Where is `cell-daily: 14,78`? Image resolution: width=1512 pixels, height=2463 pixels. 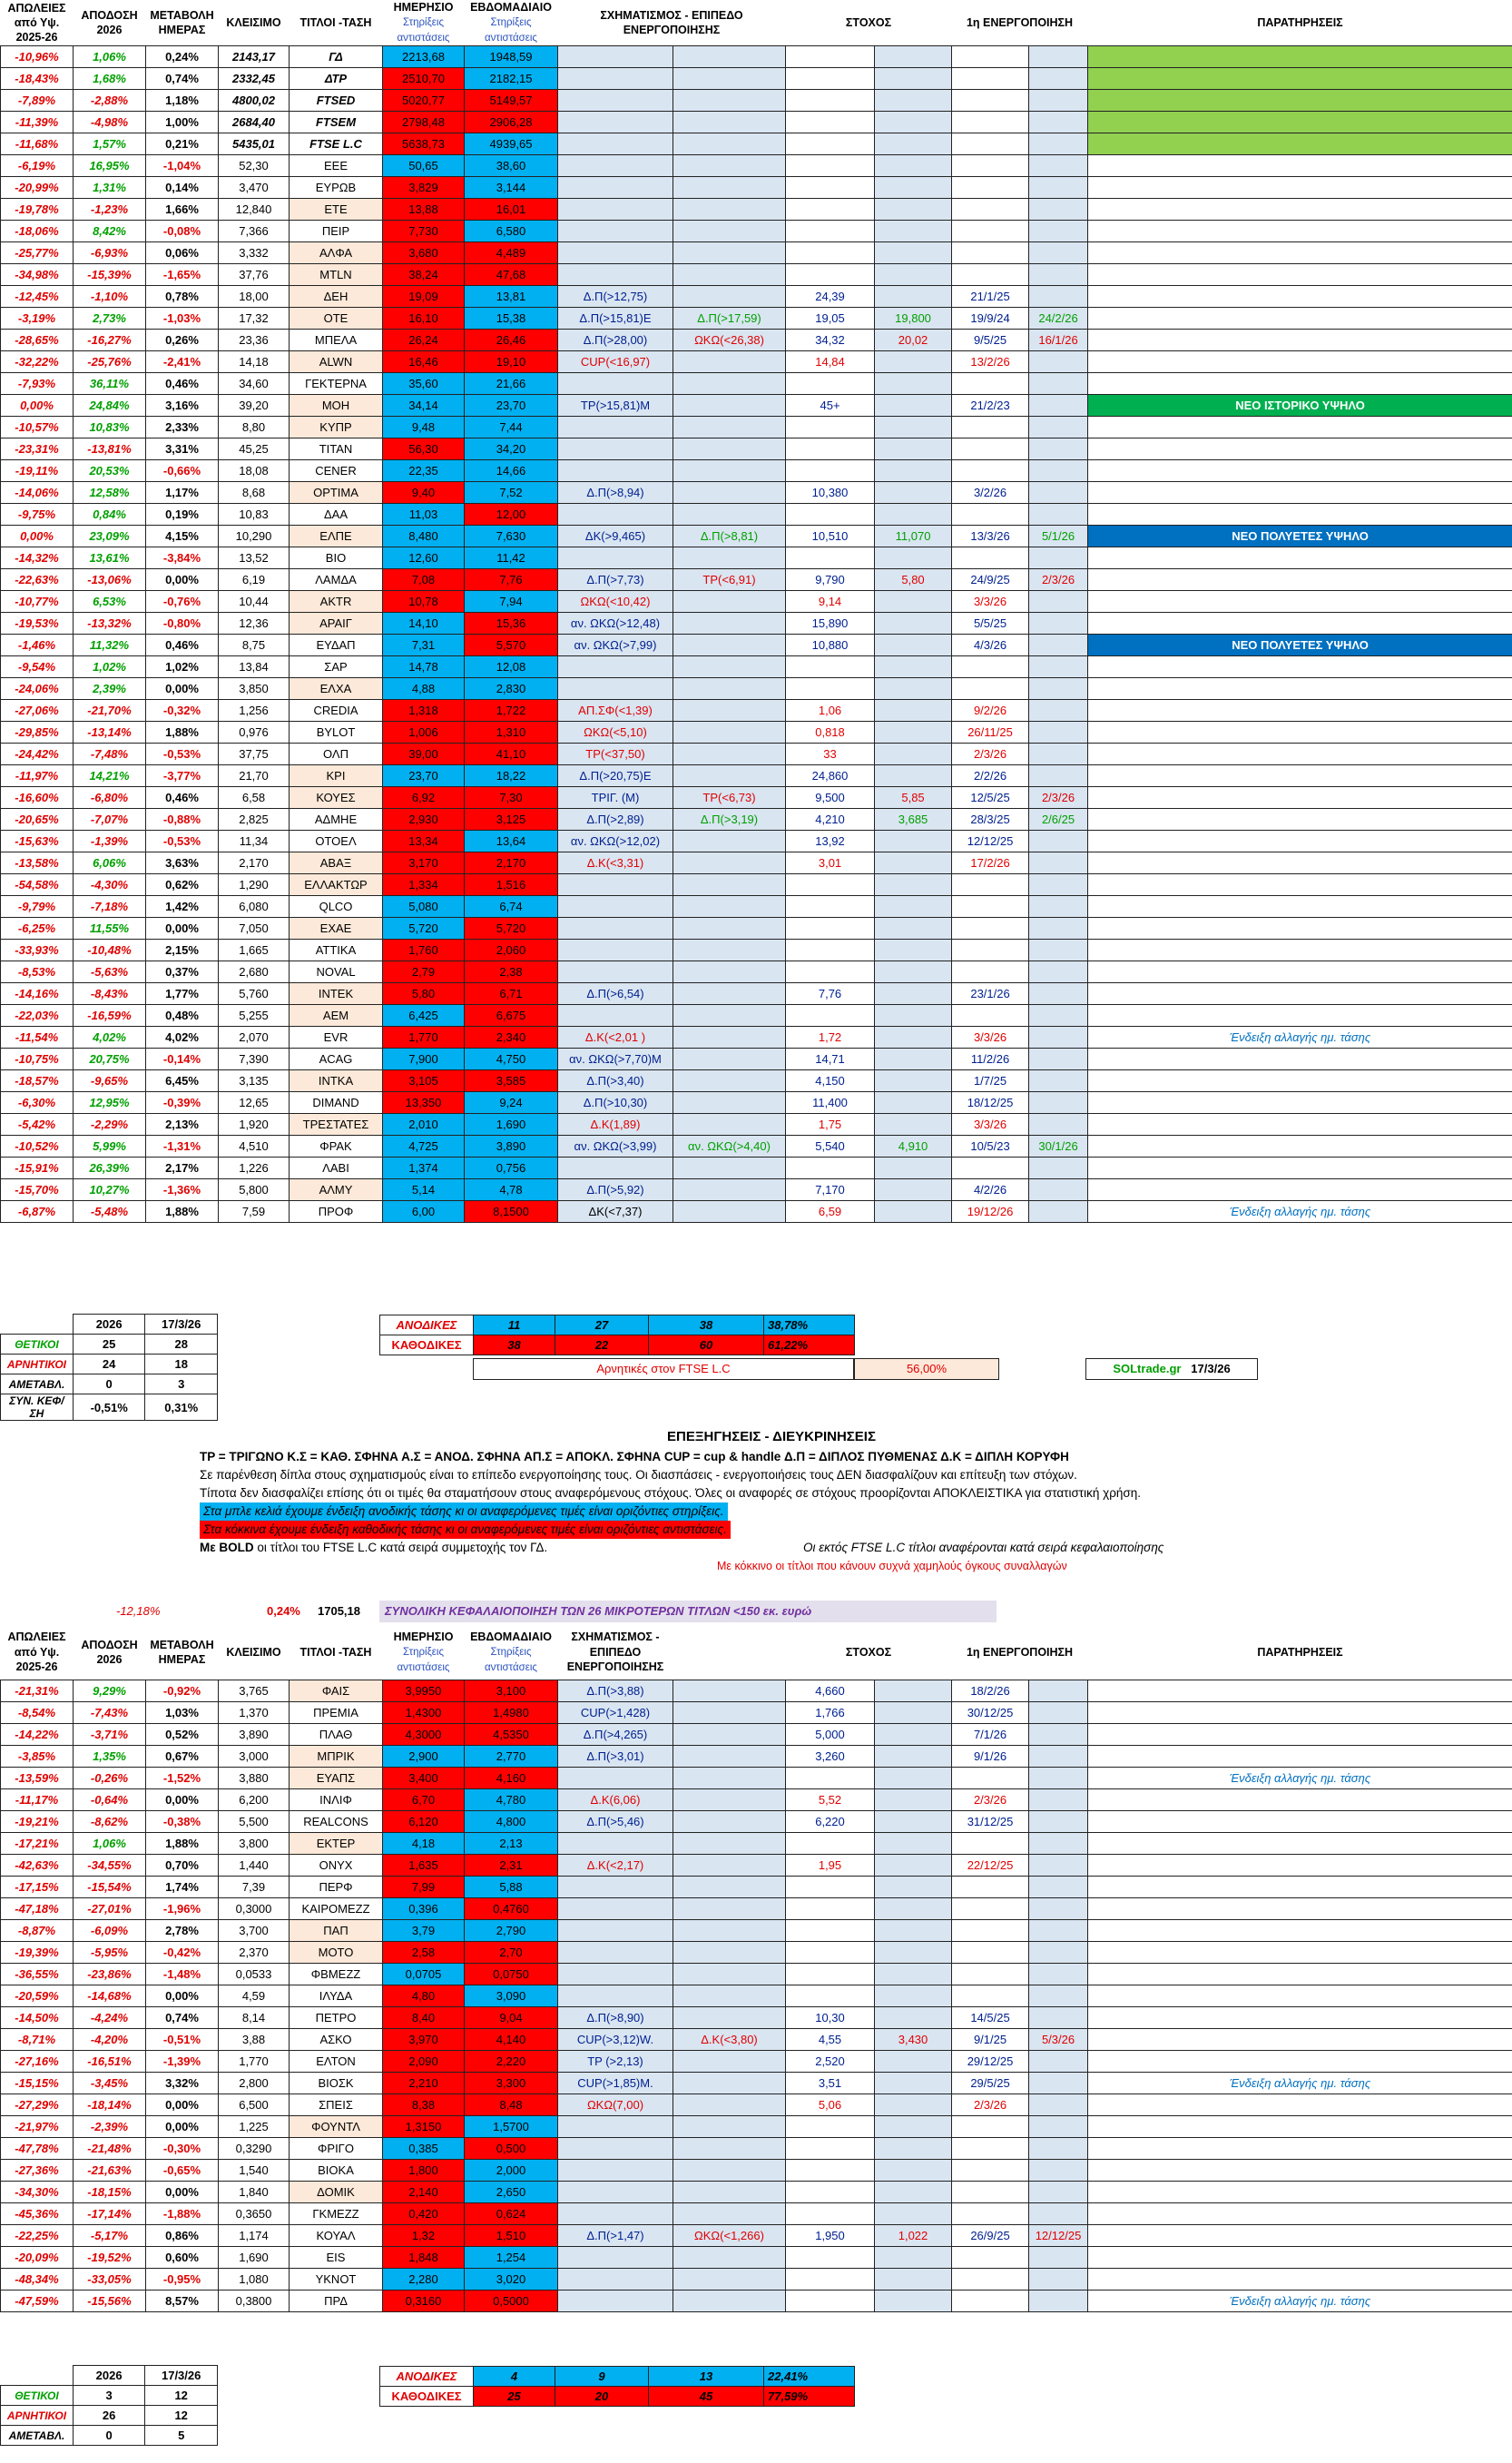
cell-daily: 14,78 is located at coordinates (423, 667).